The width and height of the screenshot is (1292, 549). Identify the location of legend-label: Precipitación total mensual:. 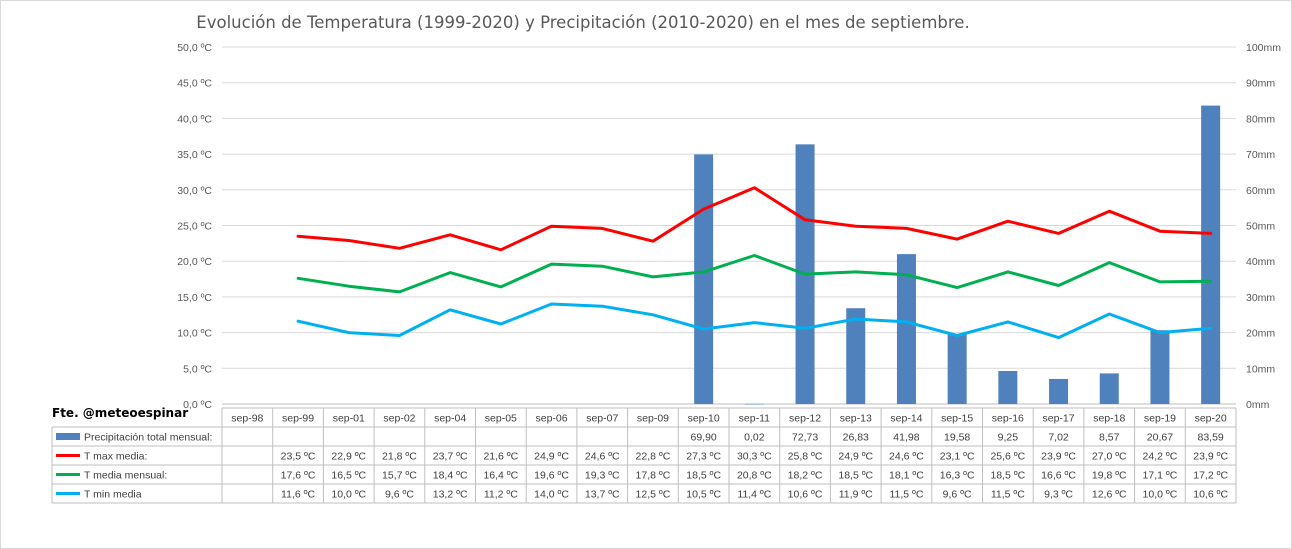
(148, 438).